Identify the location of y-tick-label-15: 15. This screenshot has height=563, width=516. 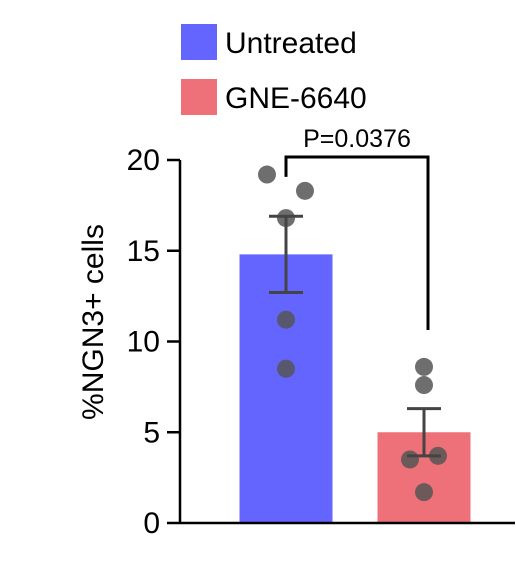
(143, 251).